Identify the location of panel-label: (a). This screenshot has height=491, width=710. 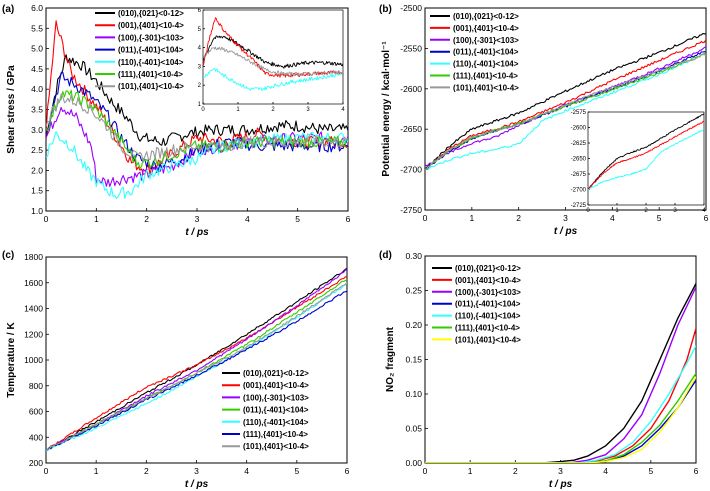
(8, 9).